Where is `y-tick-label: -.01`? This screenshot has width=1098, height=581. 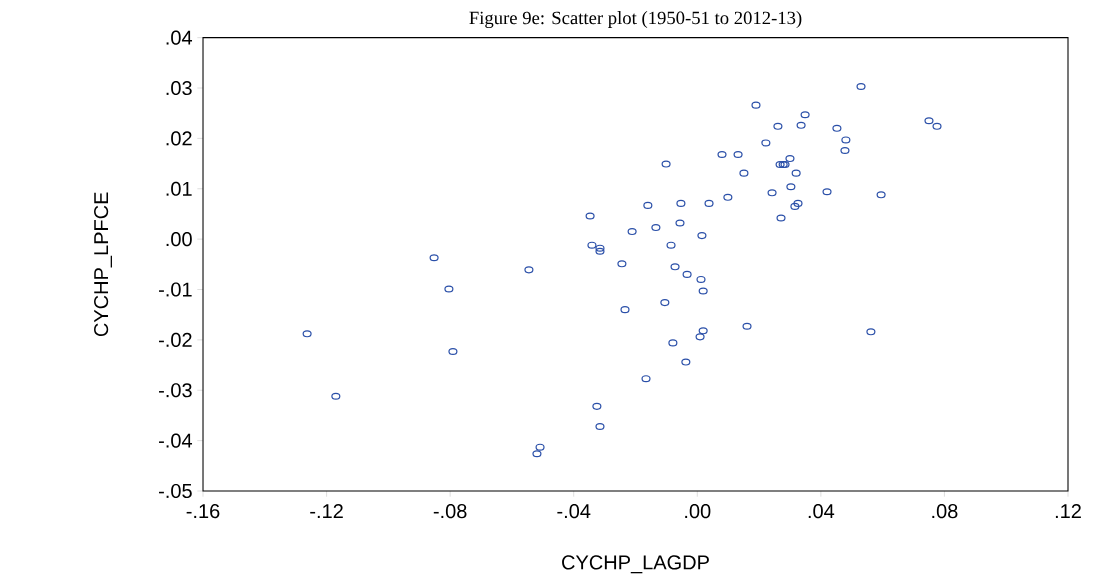 y-tick-label: -.01 is located at coordinates (175, 289).